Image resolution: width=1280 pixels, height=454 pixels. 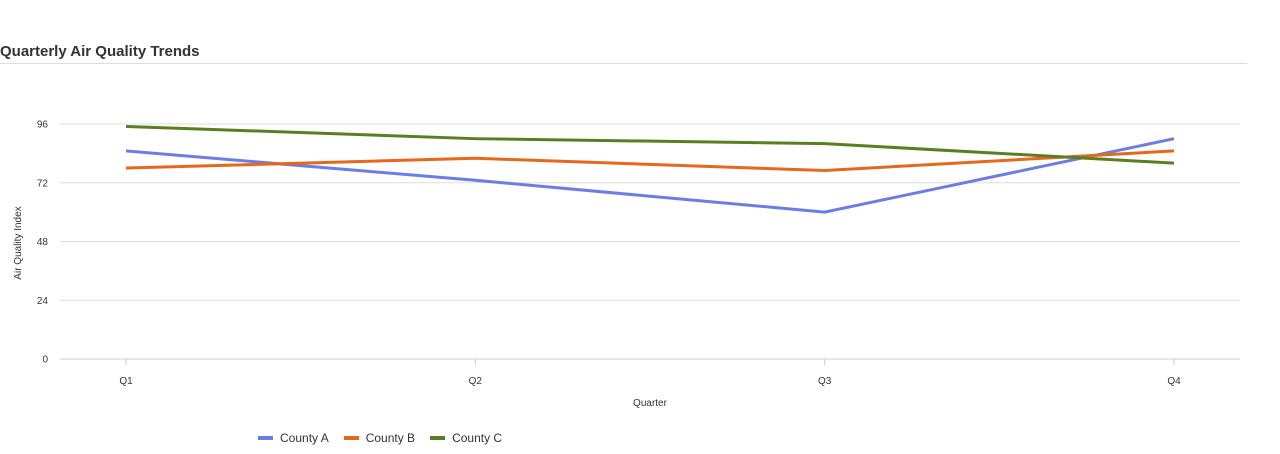 I want to click on y-tick-label: 24, so click(x=43, y=301).